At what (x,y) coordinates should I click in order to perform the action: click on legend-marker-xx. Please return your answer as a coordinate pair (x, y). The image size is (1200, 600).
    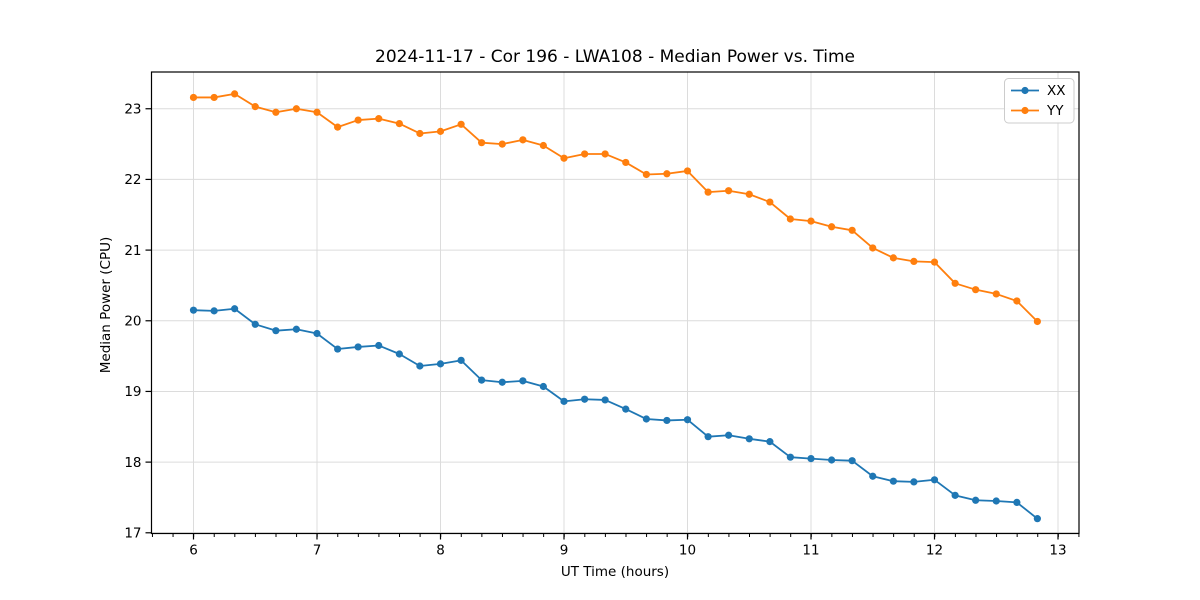
    Looking at the image, I should click on (1025, 90).